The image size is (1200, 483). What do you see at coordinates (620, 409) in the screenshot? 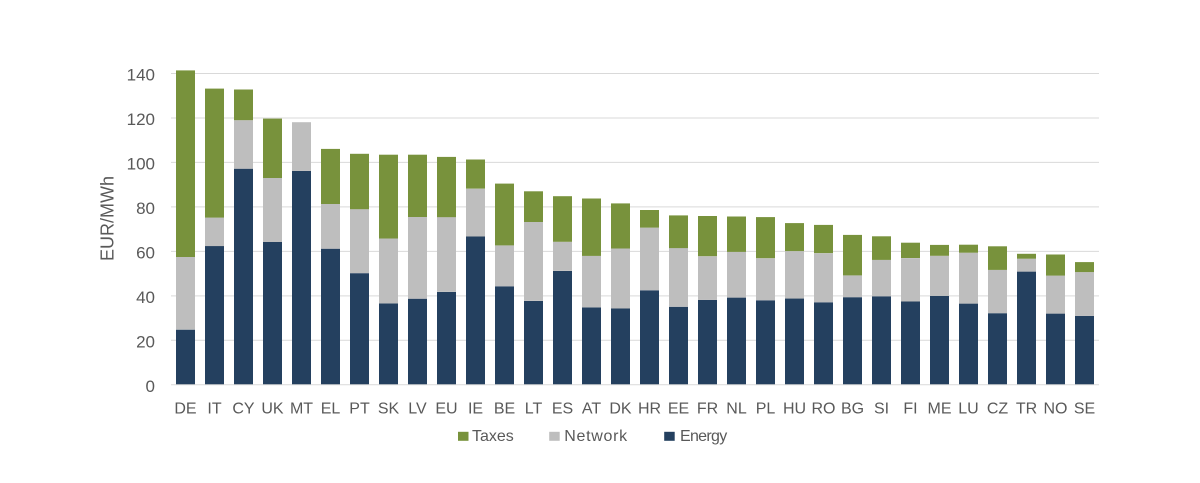
I see `svg-text: DK` at bounding box center [620, 409].